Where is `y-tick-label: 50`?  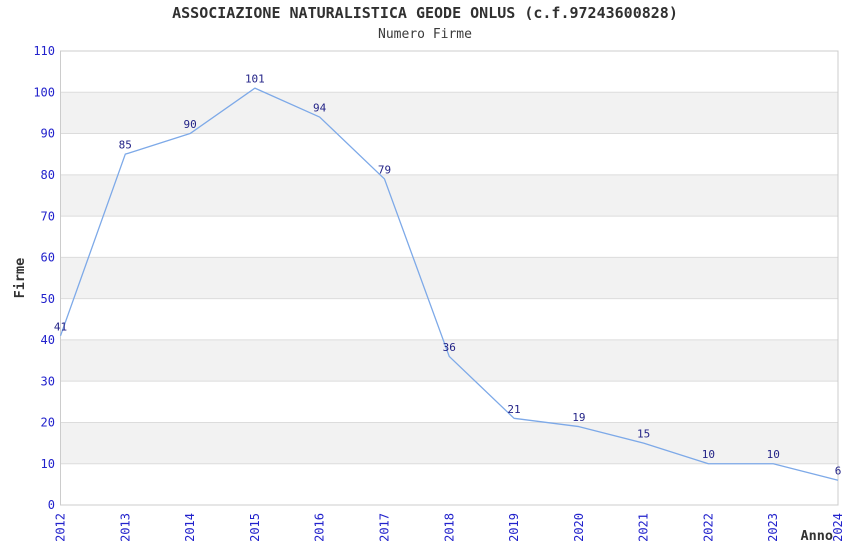
y-tick-label: 50 is located at coordinates (48, 299).